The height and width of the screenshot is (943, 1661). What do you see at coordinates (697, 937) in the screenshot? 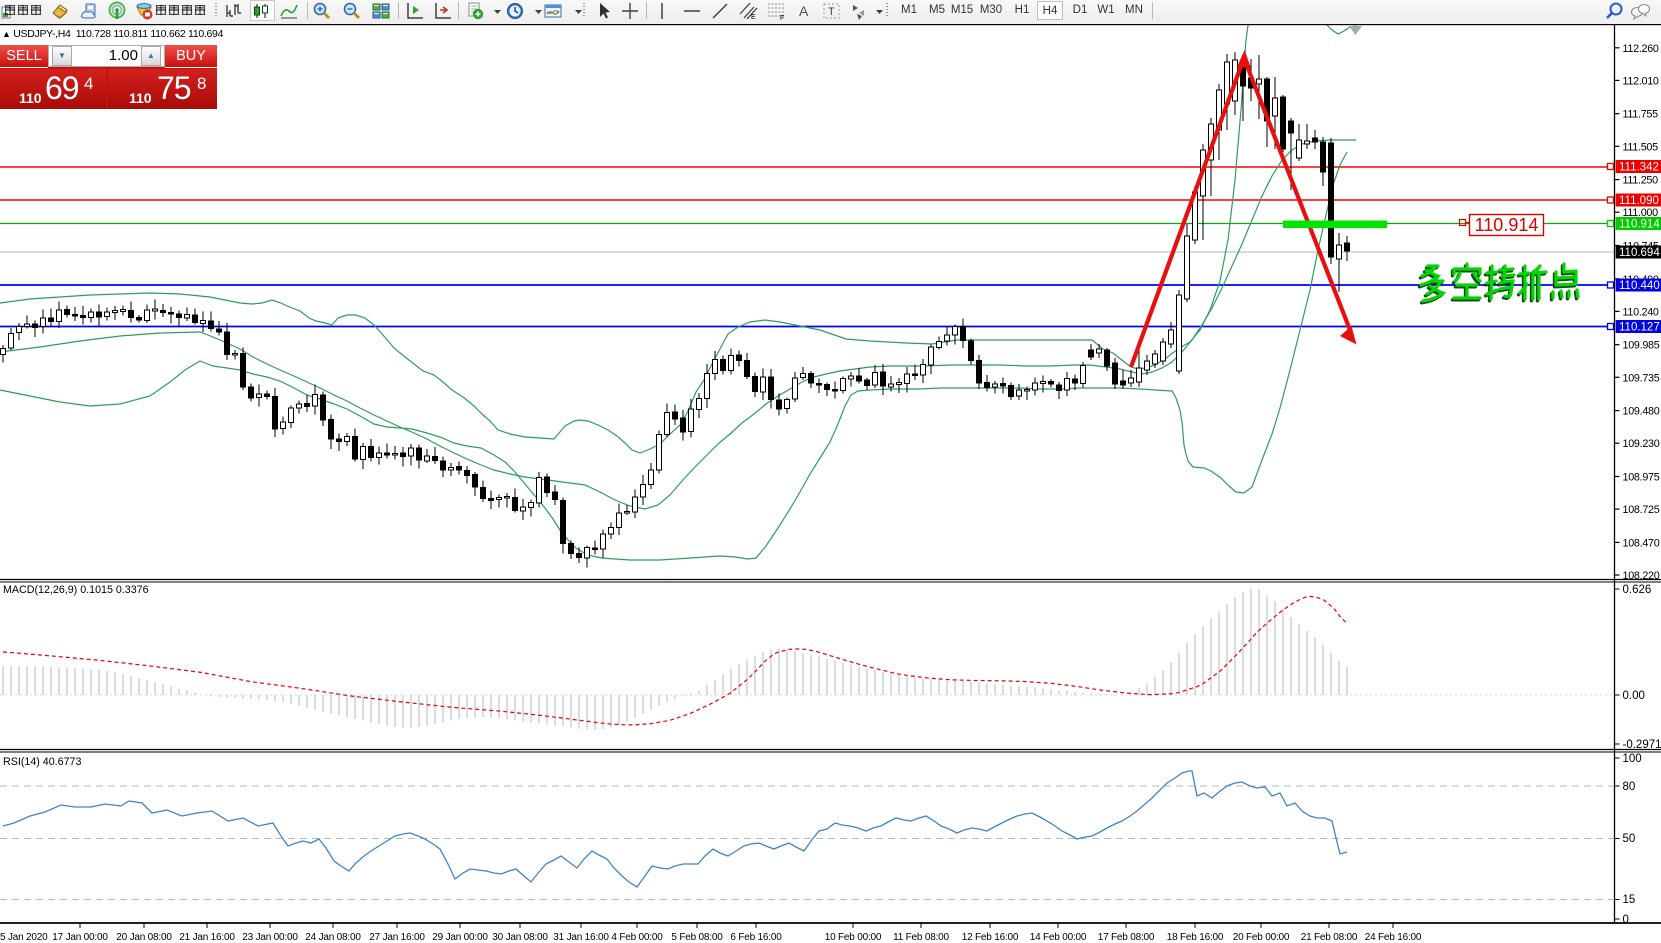
I see `svg-text: 5 Feb 08:00` at bounding box center [697, 937].